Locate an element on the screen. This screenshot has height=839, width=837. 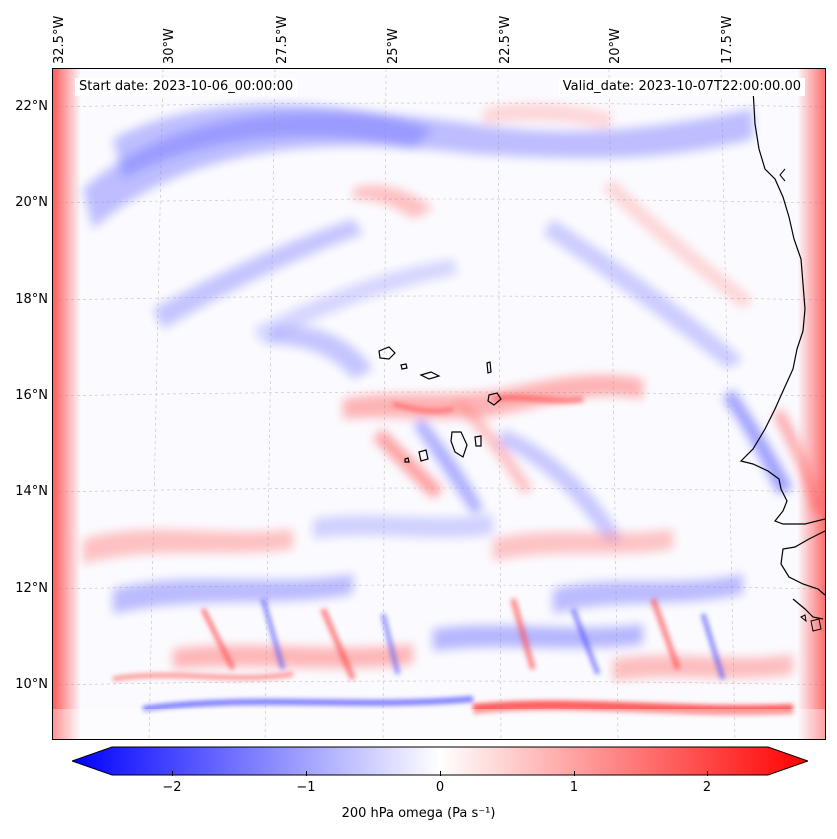
cb-tick-neg1: −1 is located at coordinates (306, 787).